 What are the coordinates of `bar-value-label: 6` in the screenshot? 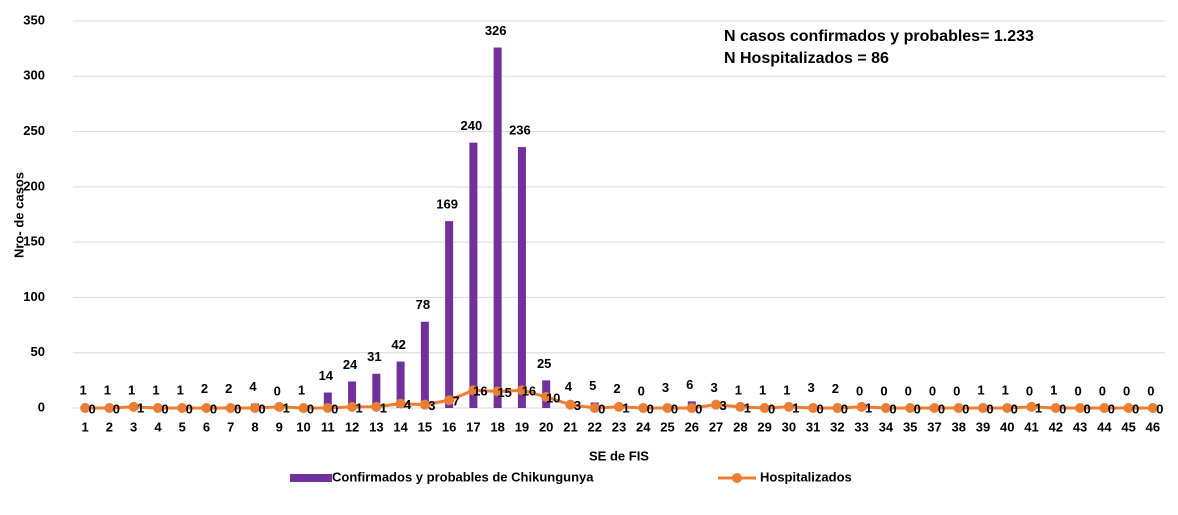 It's located at (689, 384).